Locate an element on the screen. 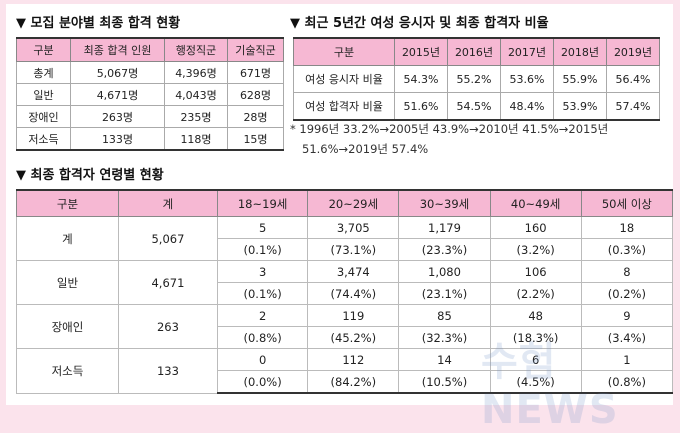 This screenshot has height=433, width=680. table-row: (0.8%) (45.2%) (32.3%) (18.3%) (3.4%) is located at coordinates (345, 337).